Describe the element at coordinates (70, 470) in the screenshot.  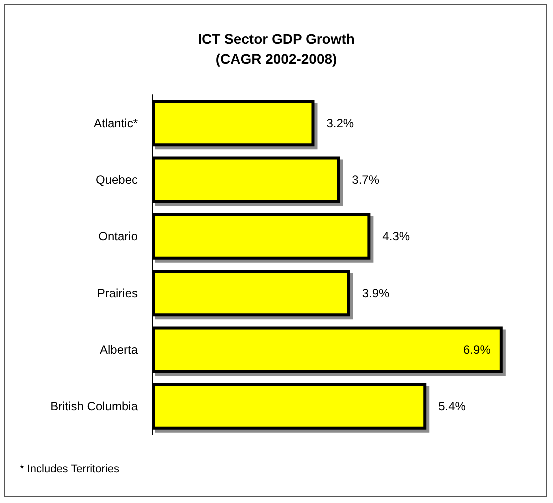
I see `text: * Includes Territories` at that location.